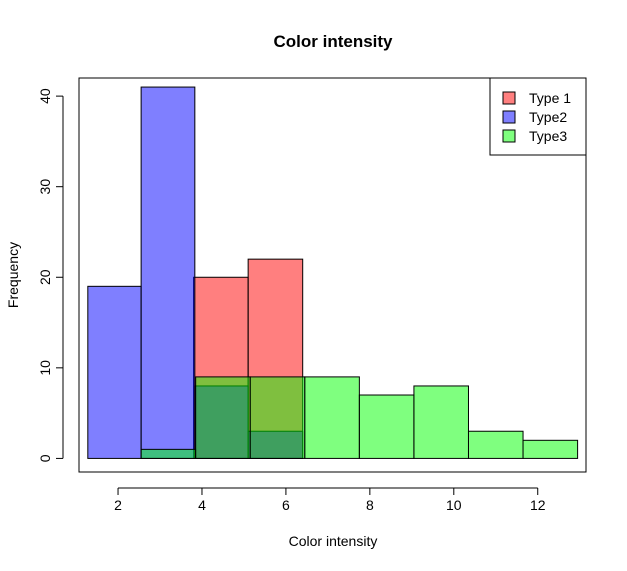 The height and width of the screenshot is (571, 627). Describe the element at coordinates (370, 505) in the screenshot. I see `x-tick-label: 8` at that location.